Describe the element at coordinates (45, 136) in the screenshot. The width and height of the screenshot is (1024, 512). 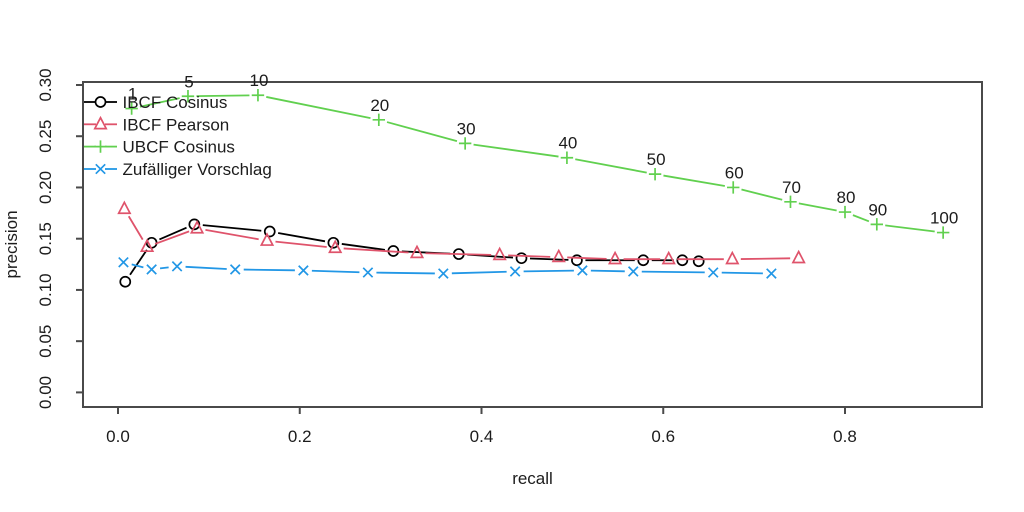
I see `y-tick-label: 0.25` at that location.